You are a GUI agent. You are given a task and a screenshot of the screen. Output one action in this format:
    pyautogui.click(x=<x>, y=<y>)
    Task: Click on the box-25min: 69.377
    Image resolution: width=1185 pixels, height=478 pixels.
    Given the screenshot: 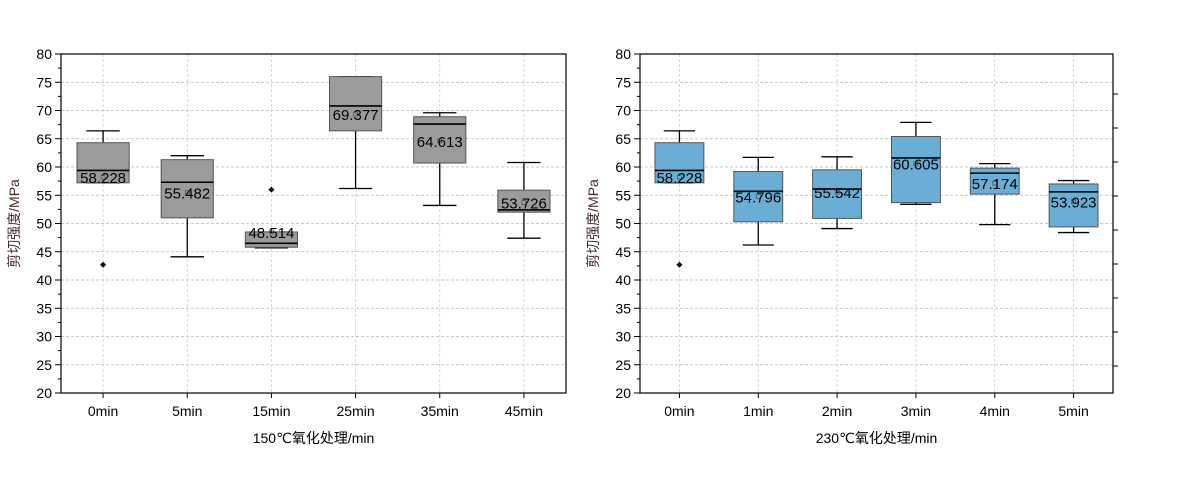 What is the action you would take?
    pyautogui.click(x=355, y=132)
    